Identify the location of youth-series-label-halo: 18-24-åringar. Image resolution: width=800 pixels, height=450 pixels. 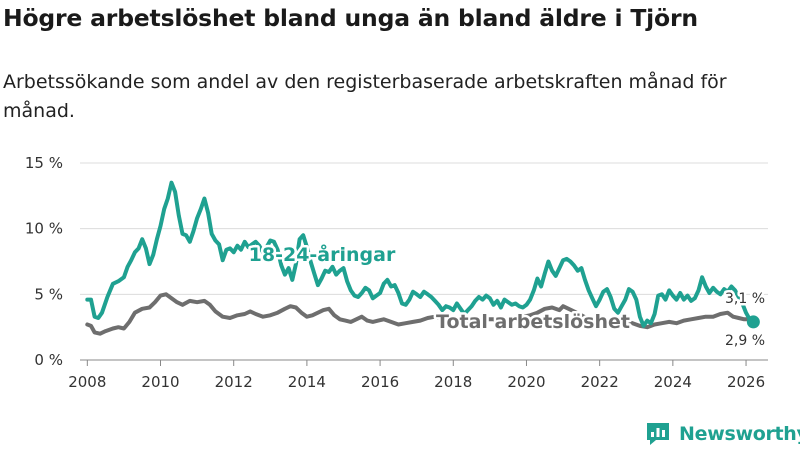
(322, 254).